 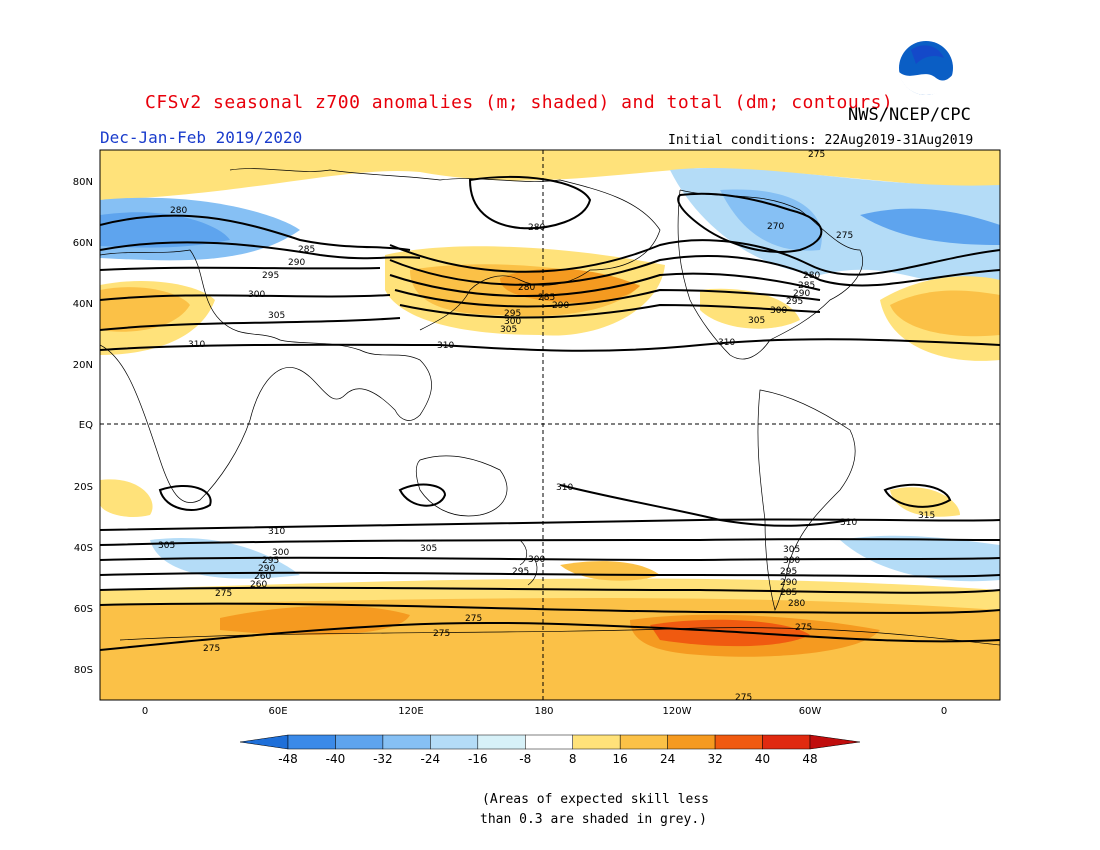 I want to click on lon-label: 60W, so click(x=810, y=711).